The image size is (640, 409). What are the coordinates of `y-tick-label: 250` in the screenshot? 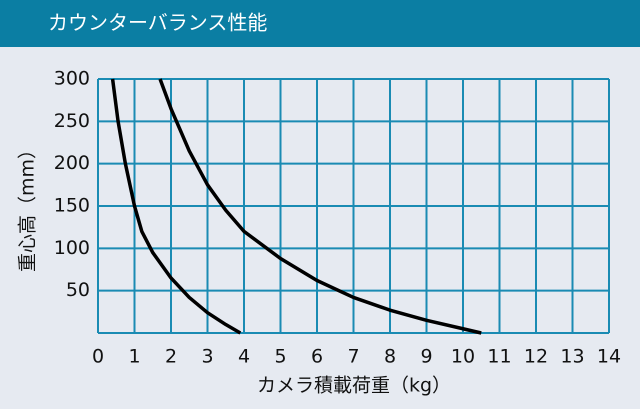 It's located at (72, 121).